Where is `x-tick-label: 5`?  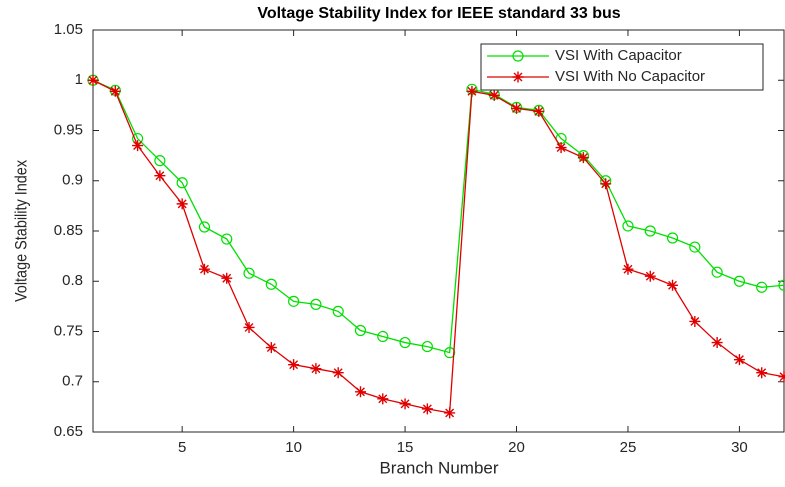 x-tick-label: 5 is located at coordinates (182, 447).